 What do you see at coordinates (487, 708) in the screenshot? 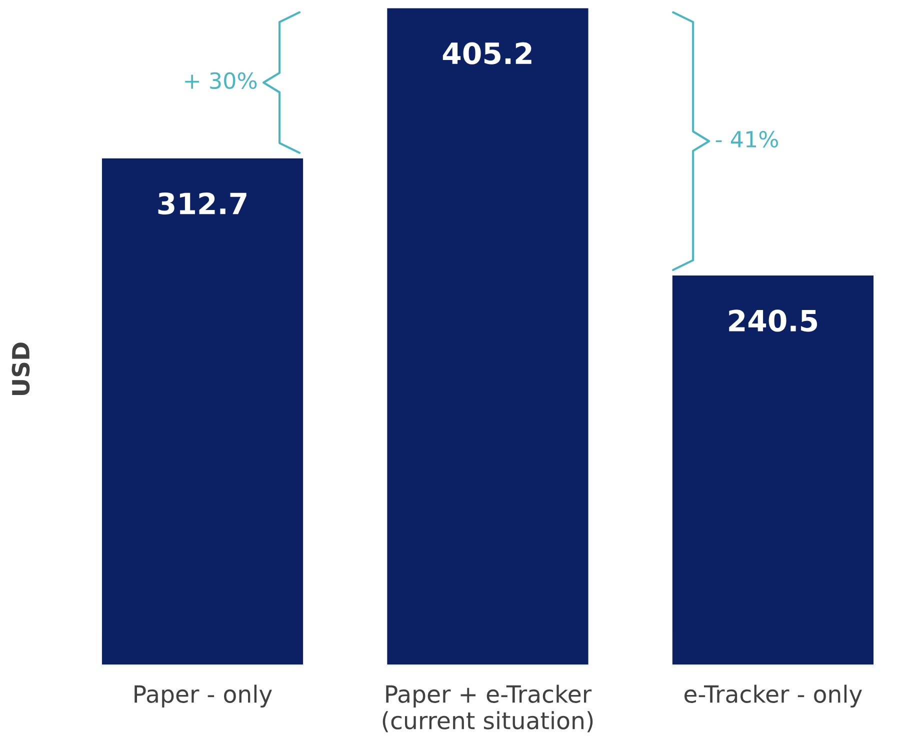
I see `x-tick-label: Paper + e-Tracker (current situation)` at bounding box center [487, 708].